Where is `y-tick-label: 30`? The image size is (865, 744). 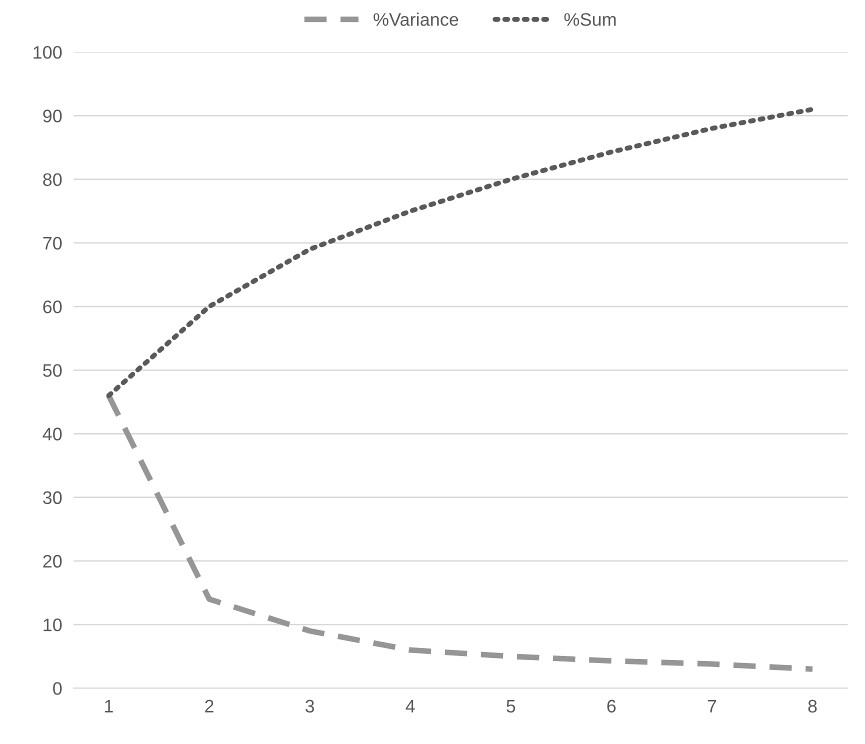
y-tick-label: 30 is located at coordinates (52, 497).